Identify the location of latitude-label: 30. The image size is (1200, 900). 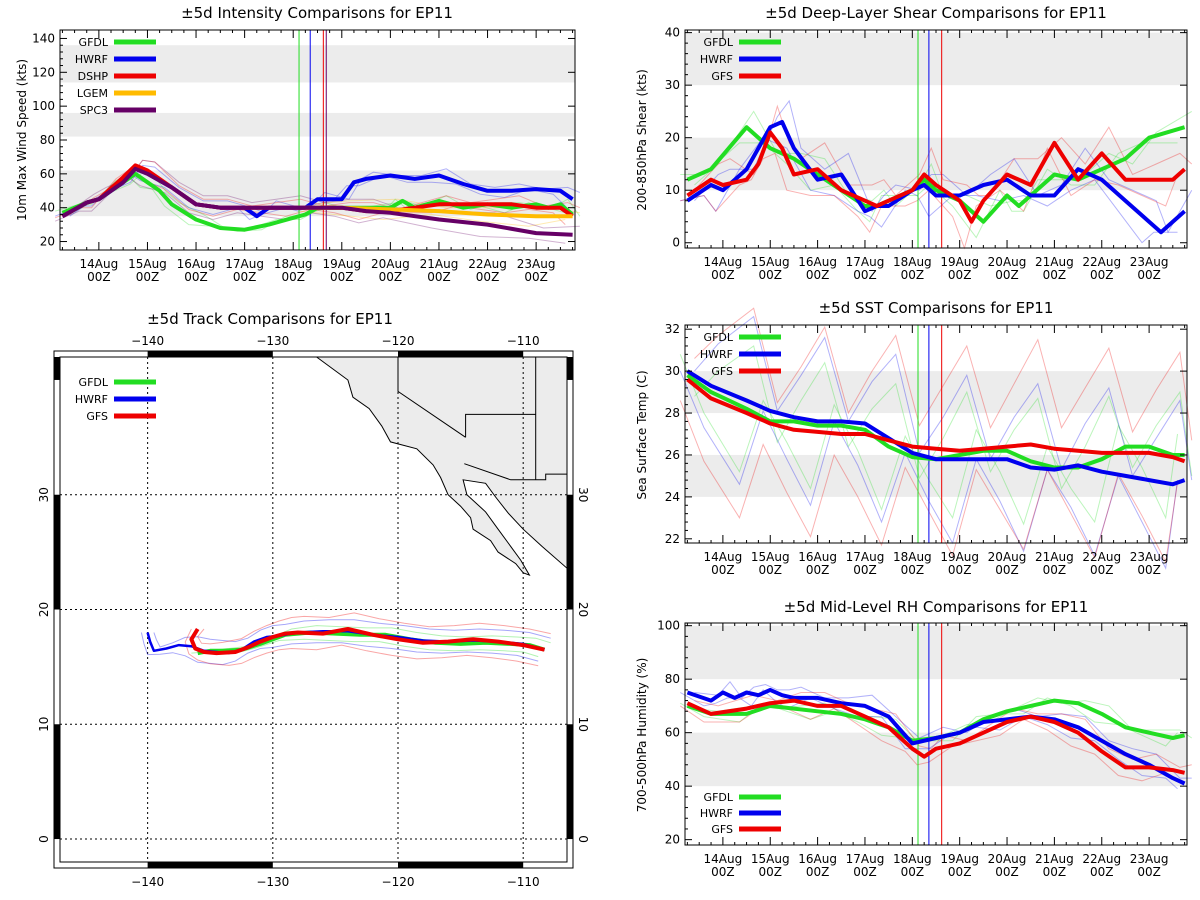
(44, 494).